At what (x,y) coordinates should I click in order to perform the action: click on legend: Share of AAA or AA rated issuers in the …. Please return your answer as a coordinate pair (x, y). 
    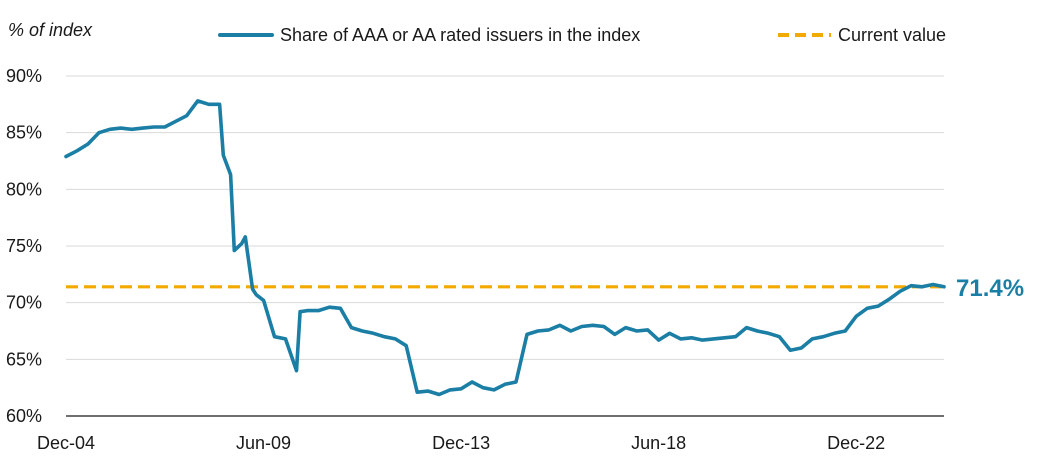
    Looking at the image, I should click on (582, 35).